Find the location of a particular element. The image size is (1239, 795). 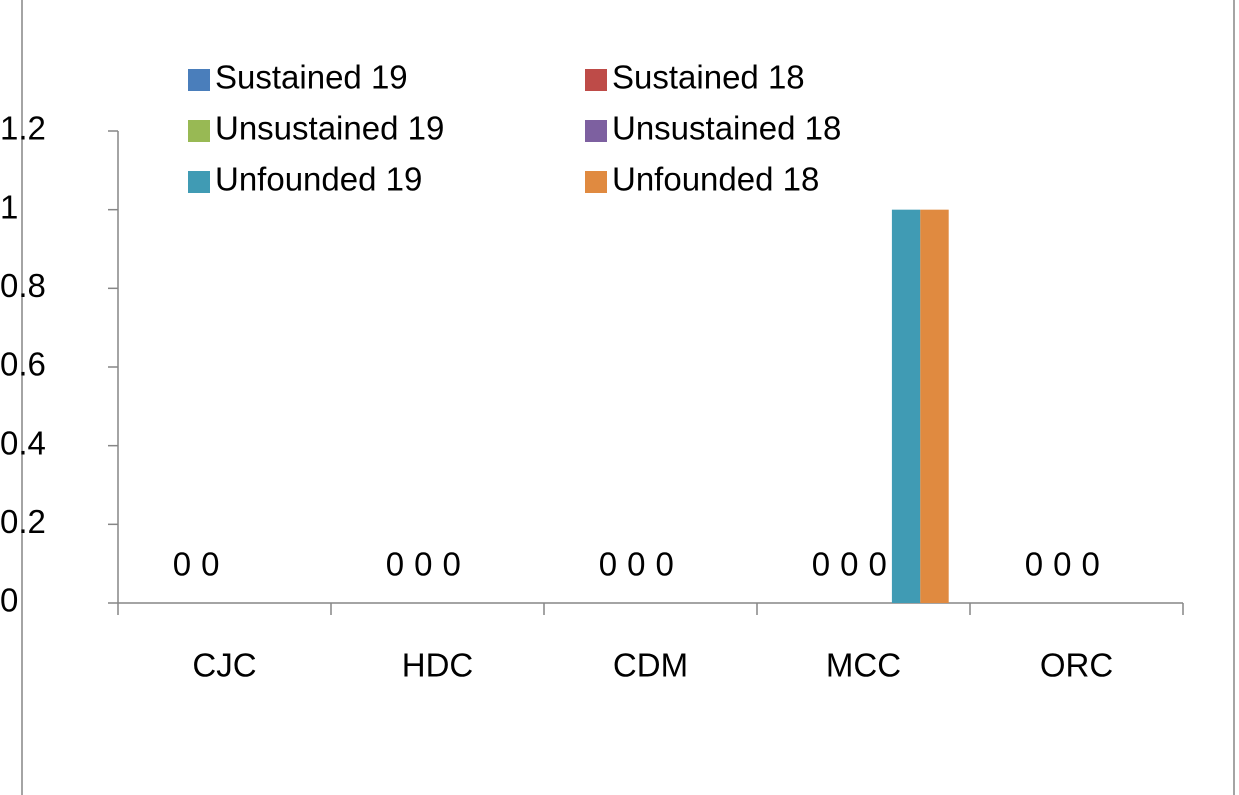

x-tick-label: CDM is located at coordinates (650, 665).